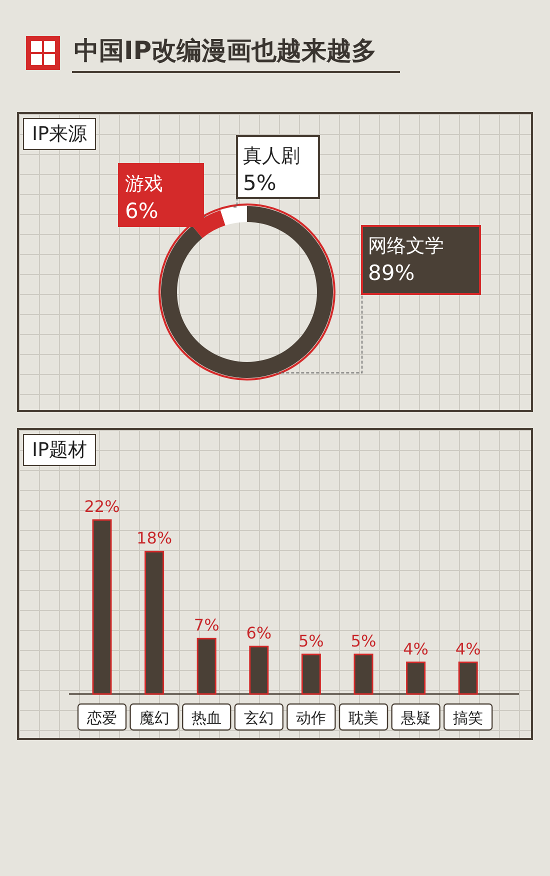 The width and height of the screenshot is (550, 876). Describe the element at coordinates (391, 273) in the screenshot. I see `data-label: 89%` at that location.